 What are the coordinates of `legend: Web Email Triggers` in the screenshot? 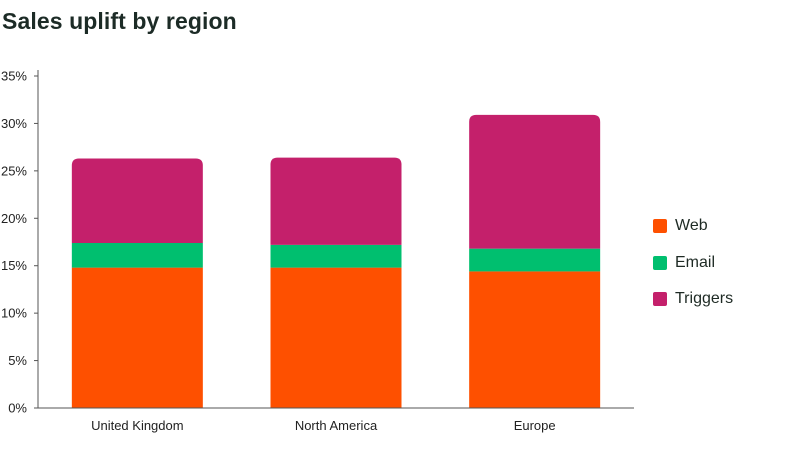 It's located at (693, 263).